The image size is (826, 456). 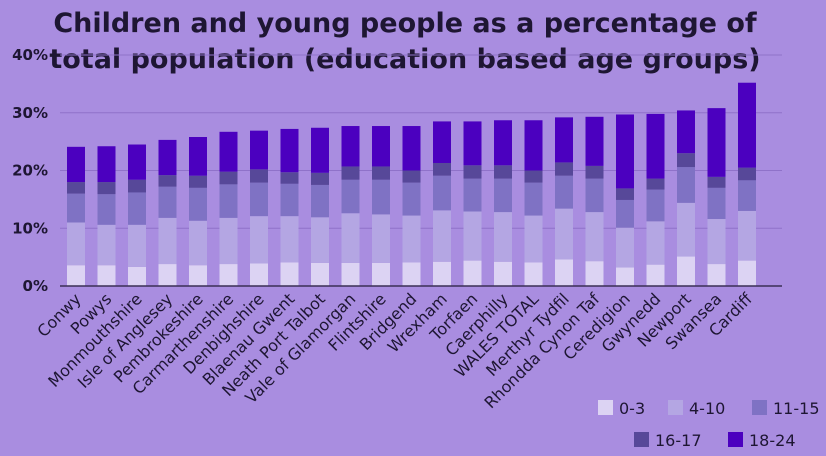 I want to click on y-tick-label: 40%, so click(x=30, y=55).